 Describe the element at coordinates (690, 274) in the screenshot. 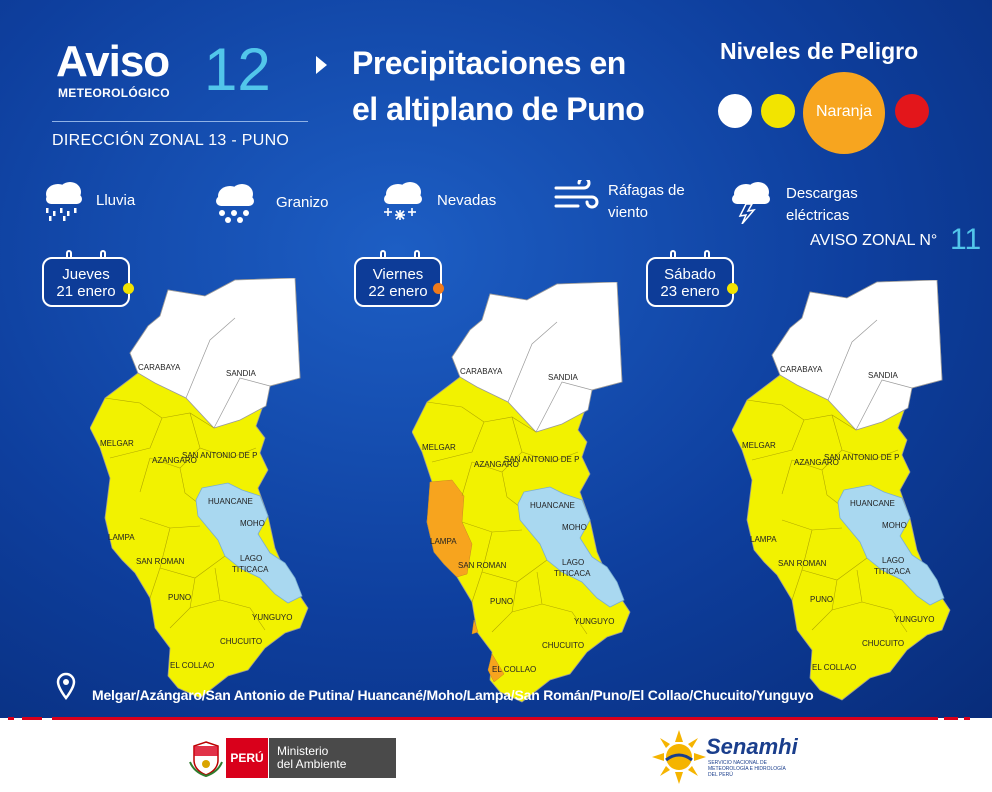

I see `day-name: Sábado` at that location.